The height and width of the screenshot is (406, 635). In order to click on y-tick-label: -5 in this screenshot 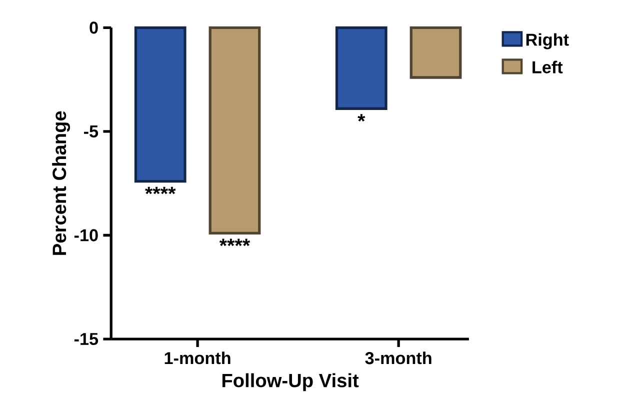, I will do `click(91, 131)`.